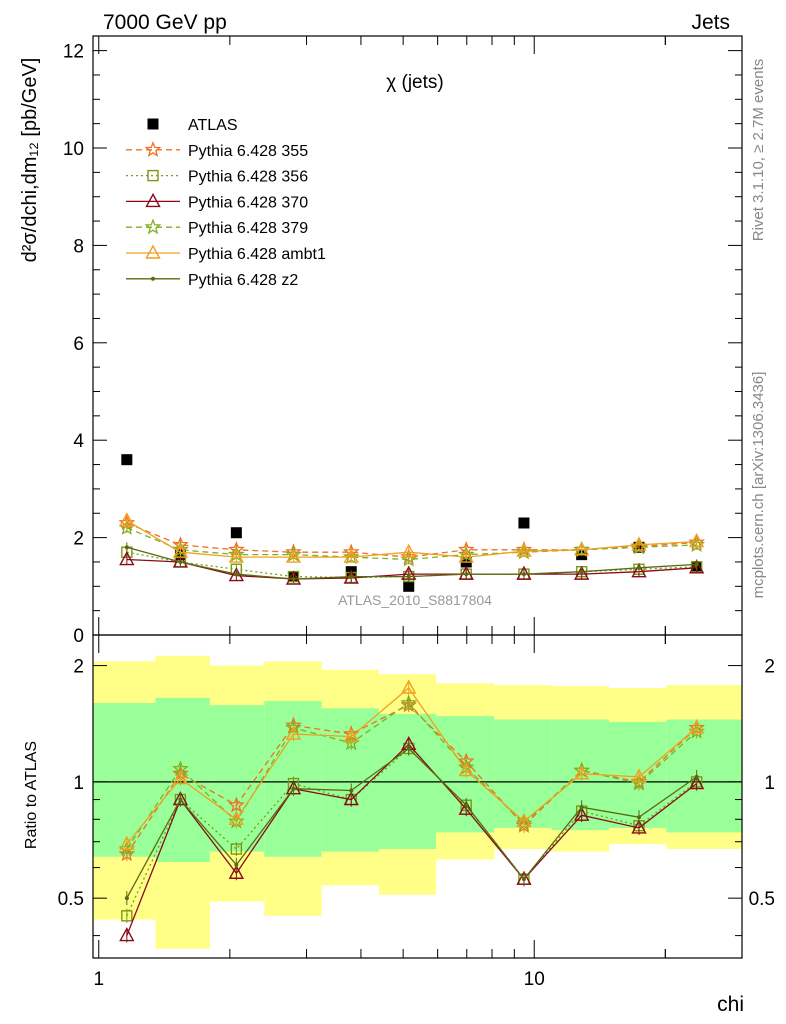  I want to click on legend-label: Pythia 6.428 z2, so click(243, 280).